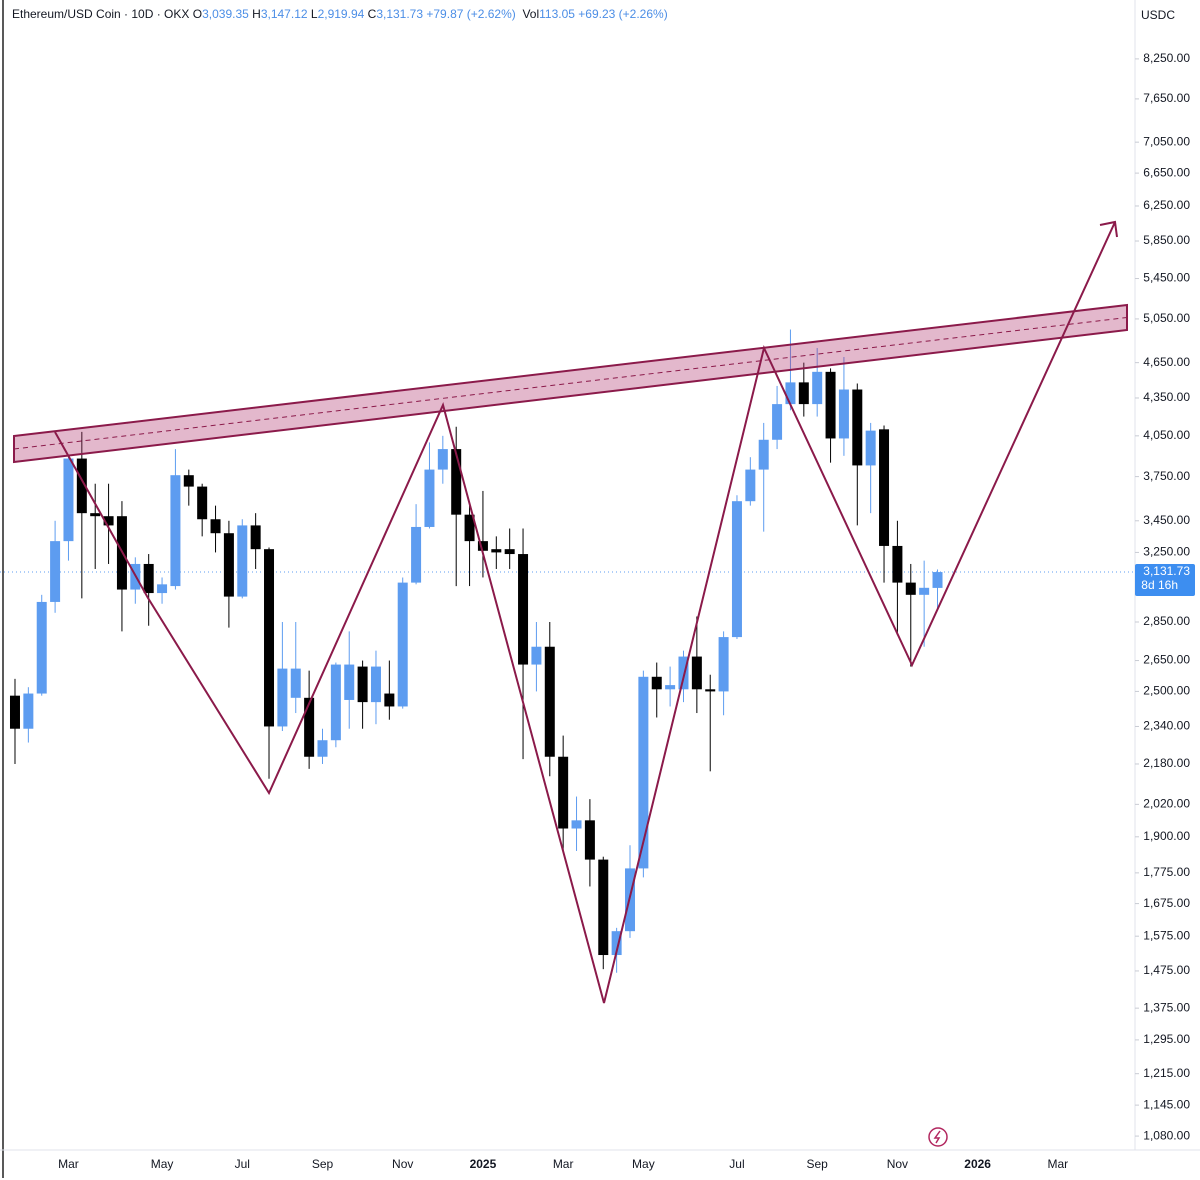  I want to click on y-tick-label: 1,145.00, so click(1166, 1104).